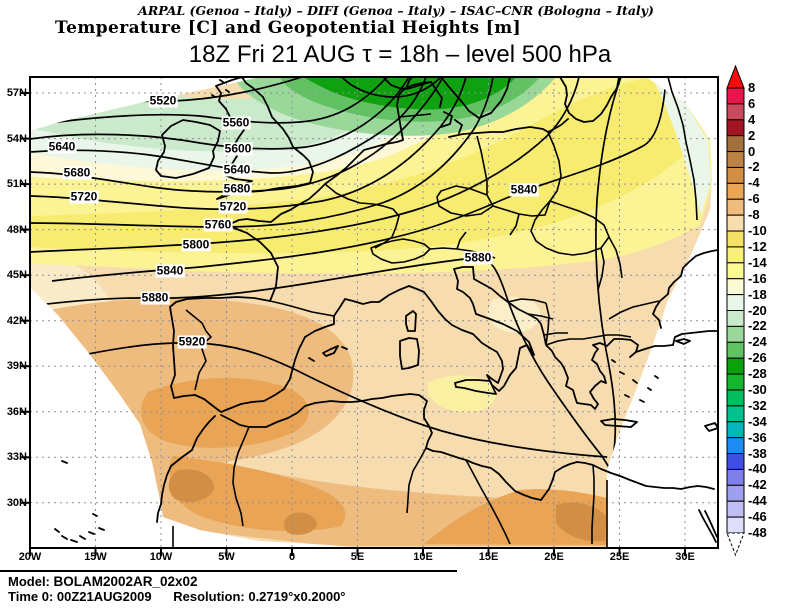 Image resolution: width=792 pixels, height=612 pixels. I want to click on temp-fill-ne-pale-green, so click(681, 146).